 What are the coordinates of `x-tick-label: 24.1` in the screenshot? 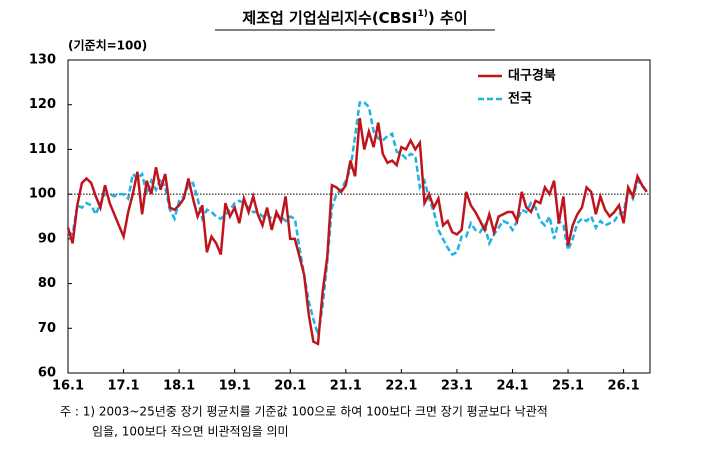 It's located at (512, 386).